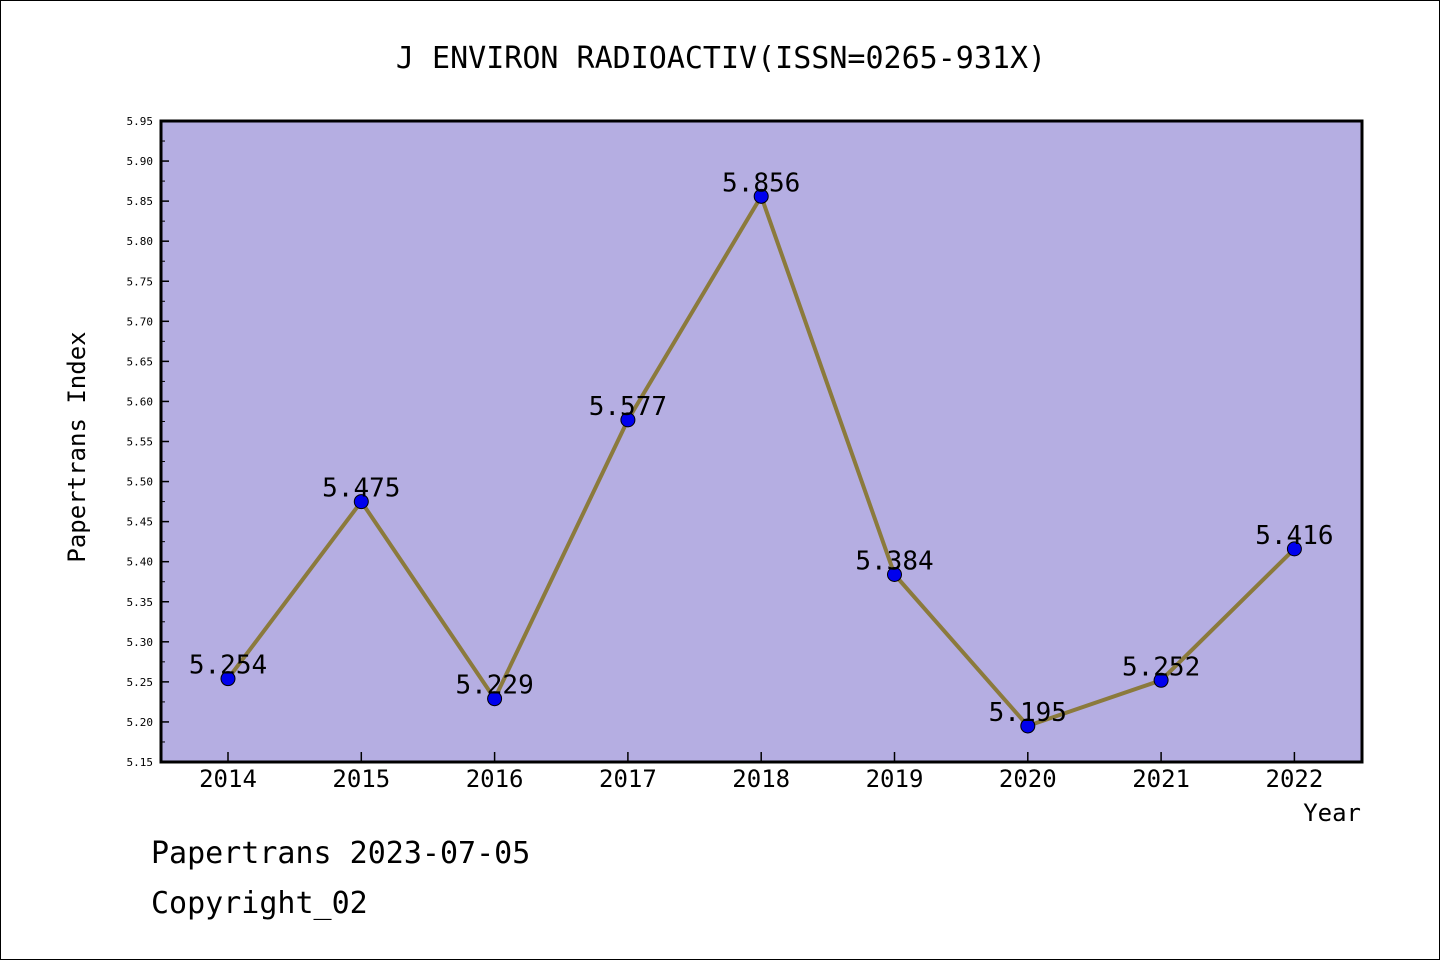 This screenshot has width=1440, height=961. What do you see at coordinates (140, 161) in the screenshot?
I see `y-tick-label: 5.90` at bounding box center [140, 161].